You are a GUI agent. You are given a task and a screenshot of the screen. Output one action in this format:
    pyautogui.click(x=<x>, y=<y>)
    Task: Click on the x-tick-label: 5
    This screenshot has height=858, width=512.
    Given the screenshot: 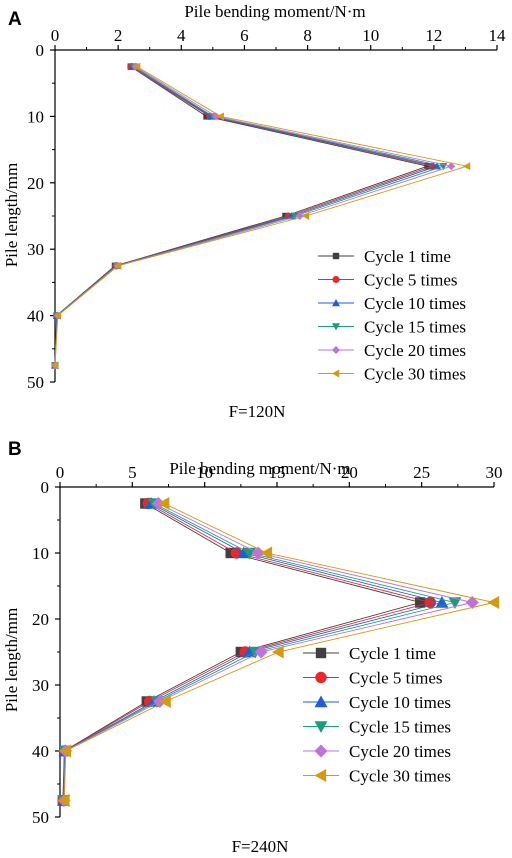 What is the action you would take?
    pyautogui.click(x=132, y=472)
    